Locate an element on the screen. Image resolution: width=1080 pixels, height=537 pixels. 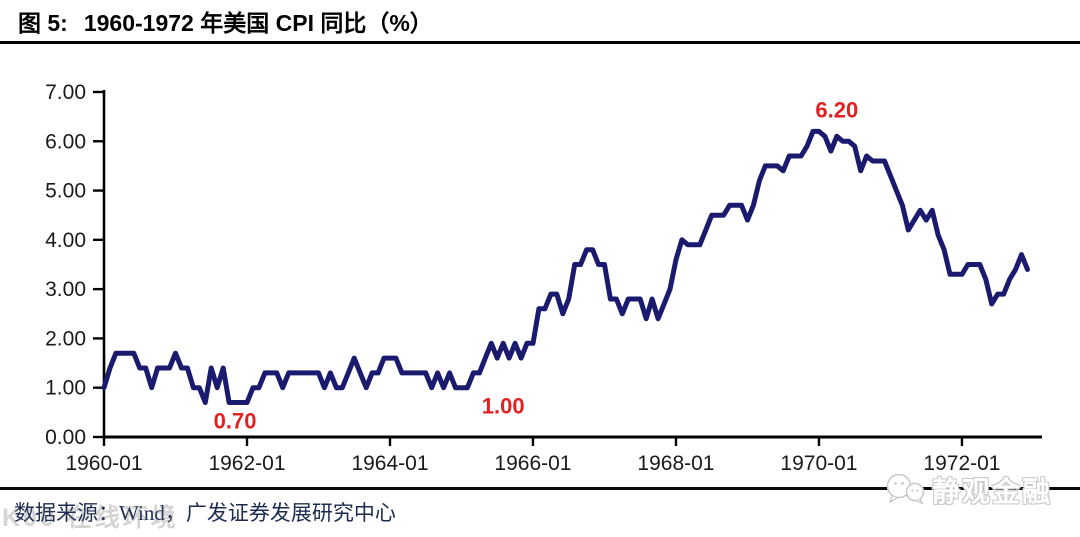
svg-text: 6.00 is located at coordinates (65, 141).